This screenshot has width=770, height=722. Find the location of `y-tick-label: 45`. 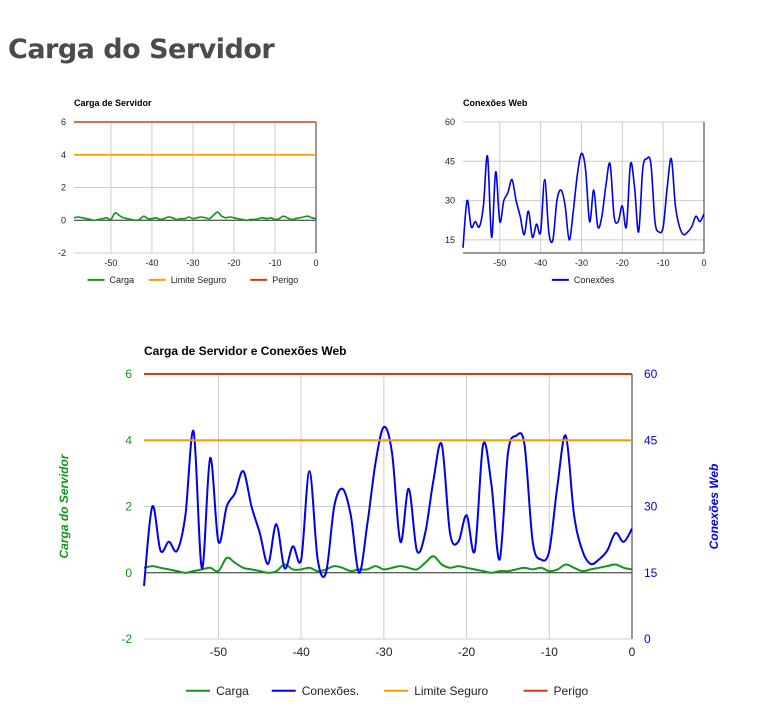

y-tick-label: 45 is located at coordinates (450, 161).